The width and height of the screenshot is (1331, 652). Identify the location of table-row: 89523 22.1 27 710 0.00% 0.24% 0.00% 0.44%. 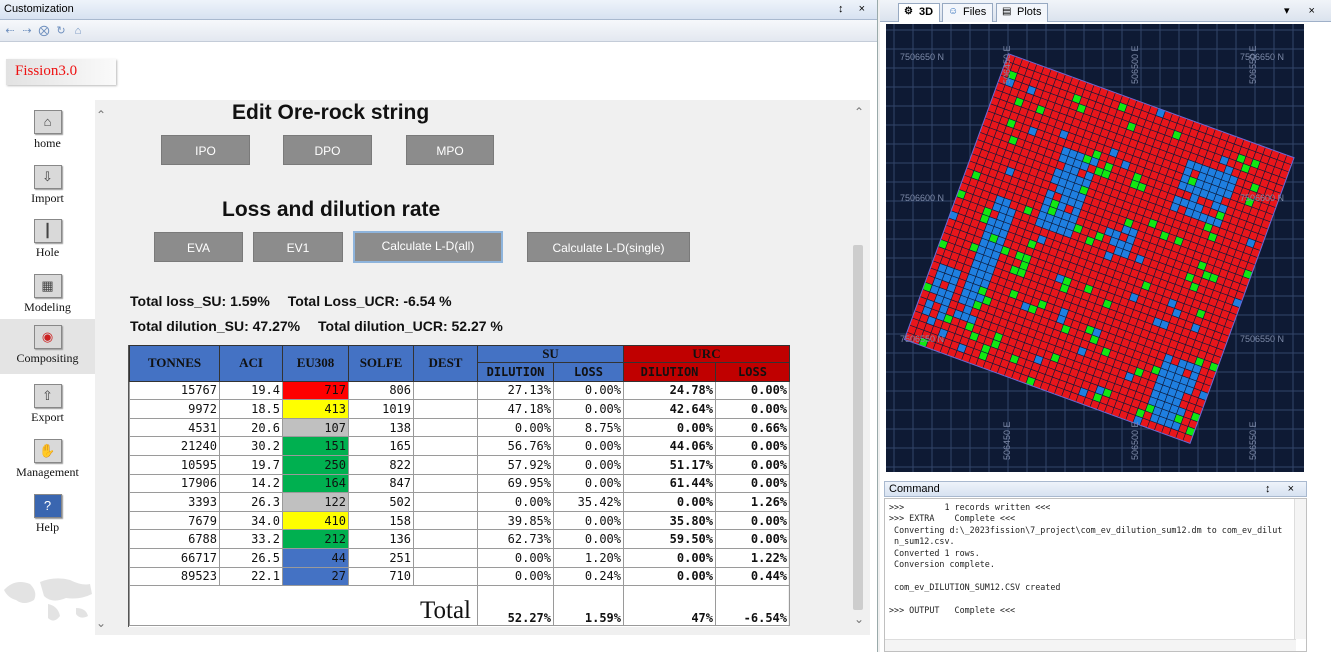
(460, 576).